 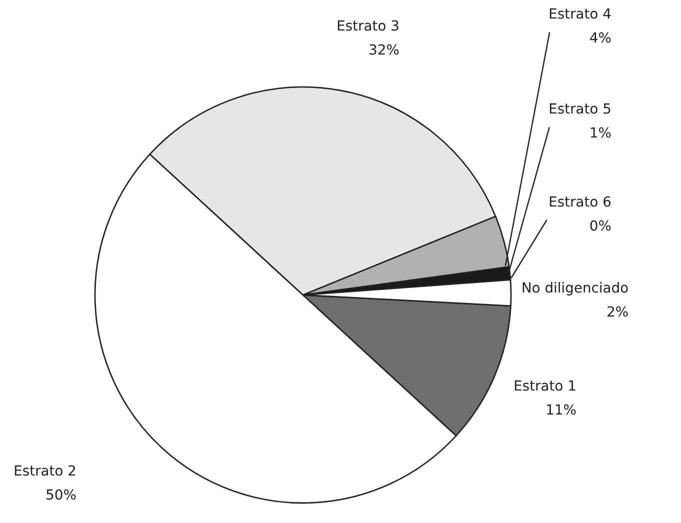 I want to click on category-label: Estrato 6, so click(x=580, y=201).